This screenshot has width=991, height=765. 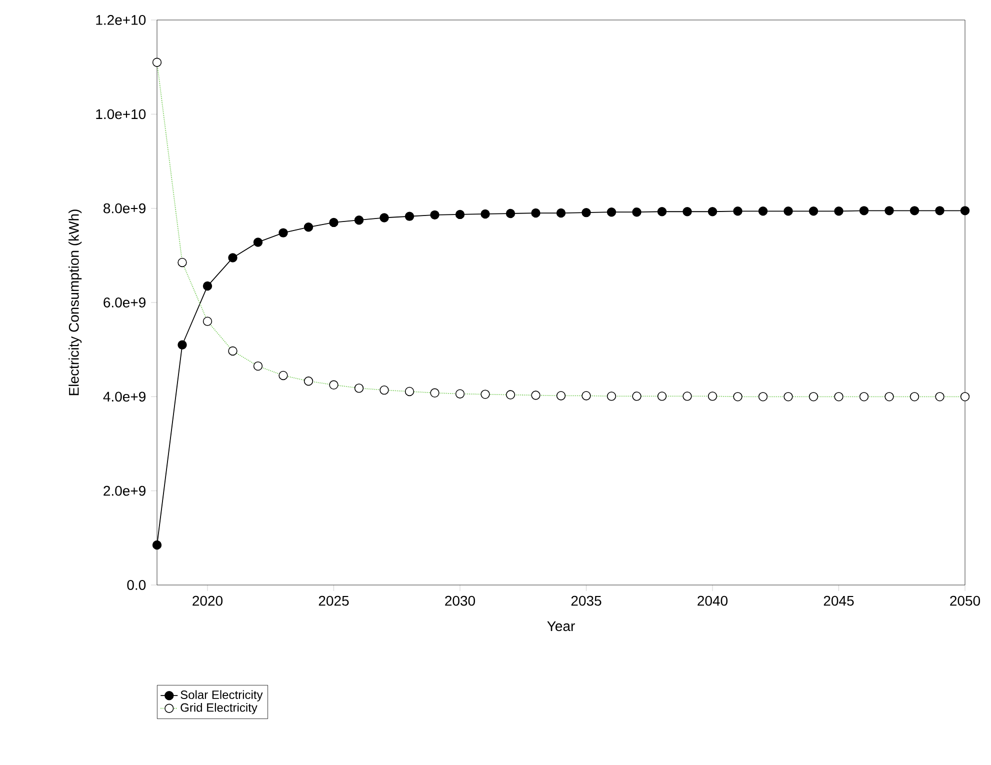 What do you see at coordinates (586, 601) in the screenshot?
I see `x-tick-label: 2035` at bounding box center [586, 601].